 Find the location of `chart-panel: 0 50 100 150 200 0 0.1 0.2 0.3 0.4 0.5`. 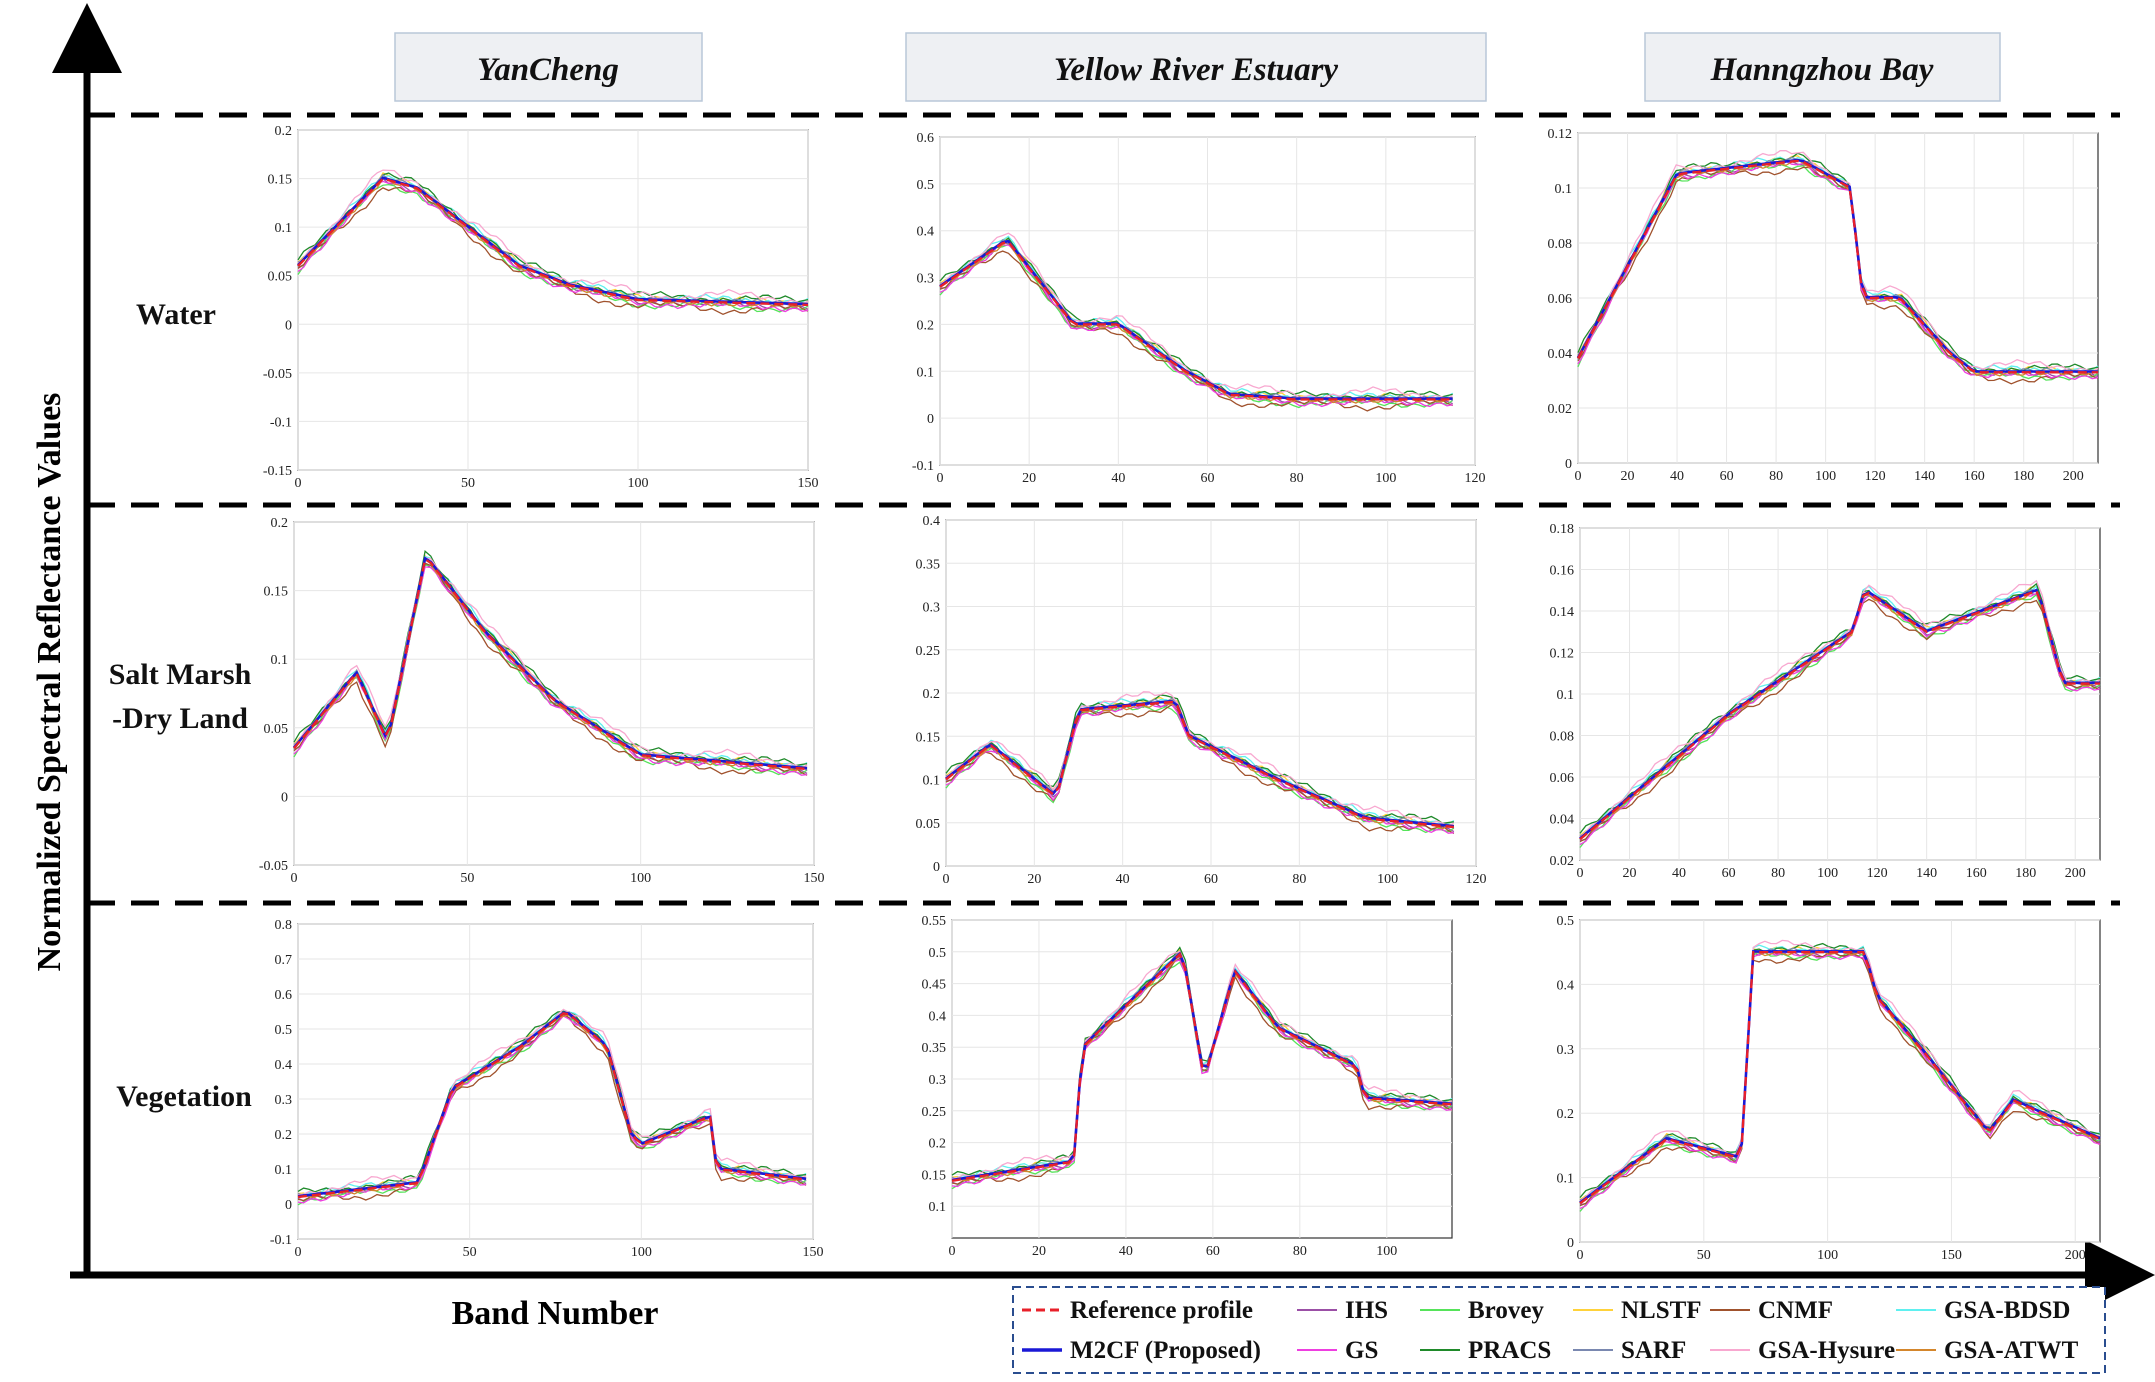

chart-panel: 0 50 100 150 200 0 0.1 0.2 0.3 0.4 0.5 is located at coordinates (1829, 1088).